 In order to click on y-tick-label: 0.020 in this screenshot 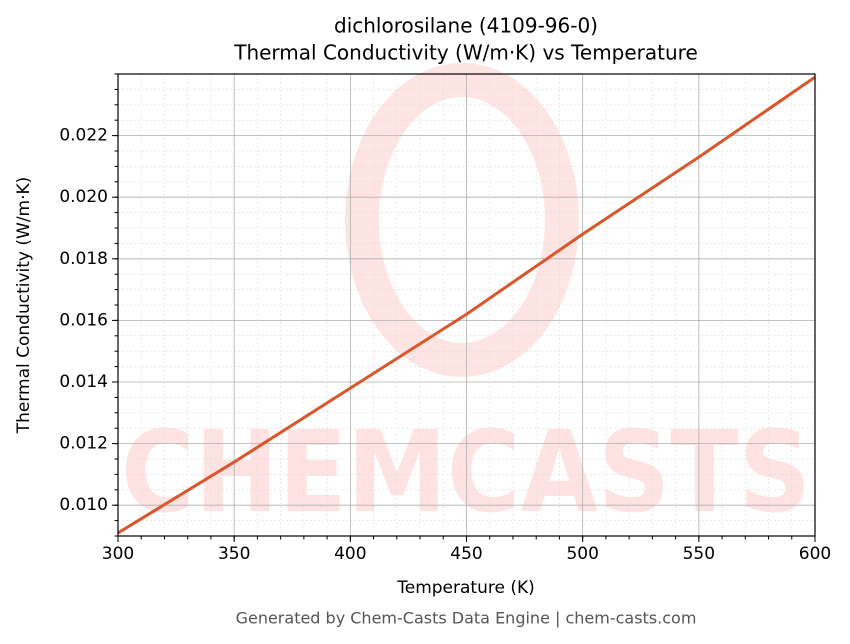, I will do `click(83, 197)`.